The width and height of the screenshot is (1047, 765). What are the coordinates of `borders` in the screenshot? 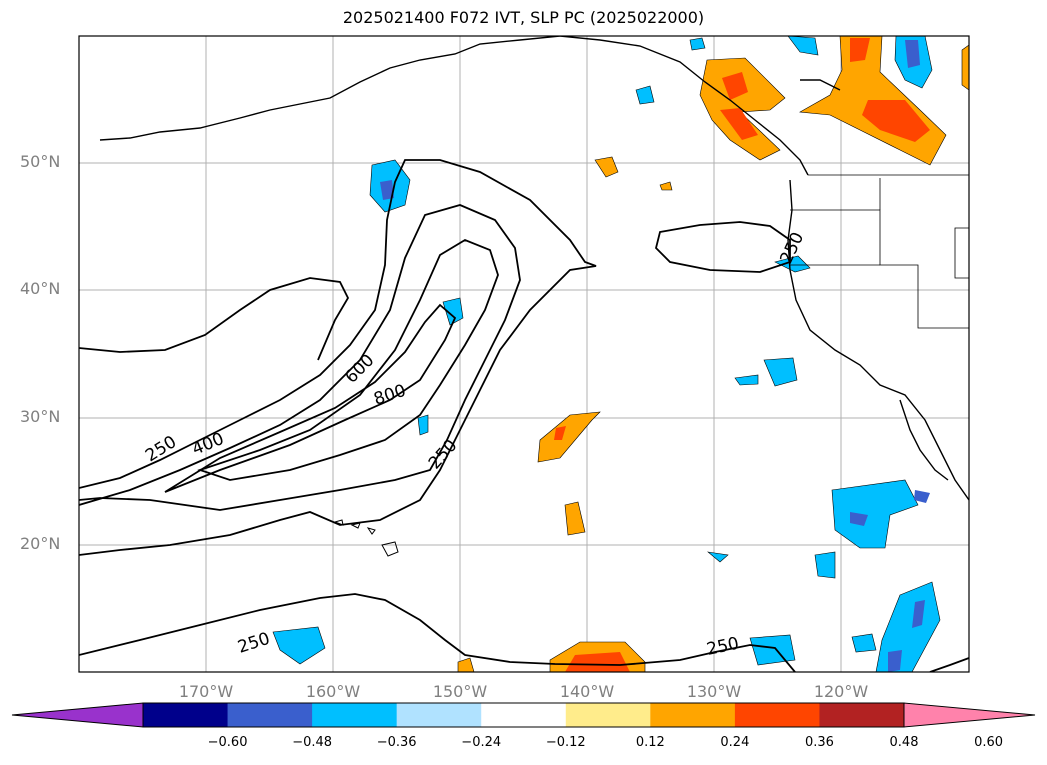 It's located at (879, 251).